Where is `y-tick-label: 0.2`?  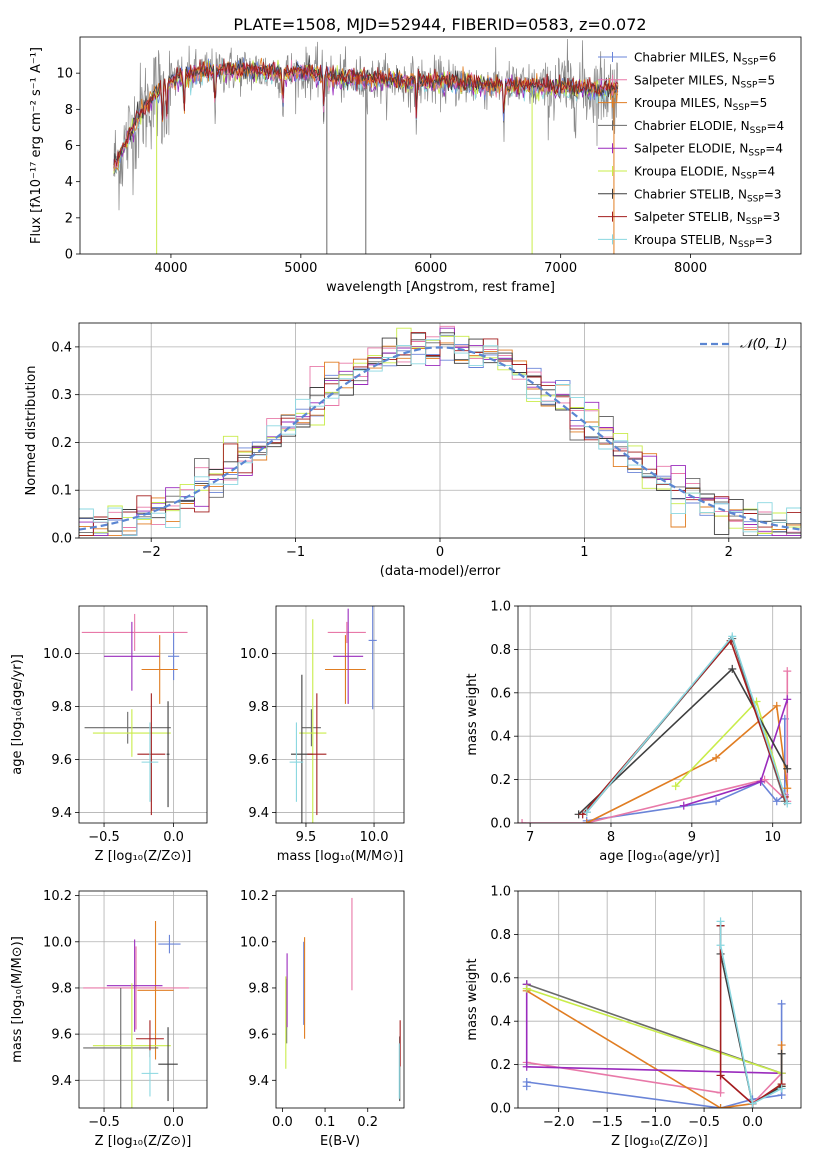 y-tick-label: 0.2 is located at coordinates (500, 1065).